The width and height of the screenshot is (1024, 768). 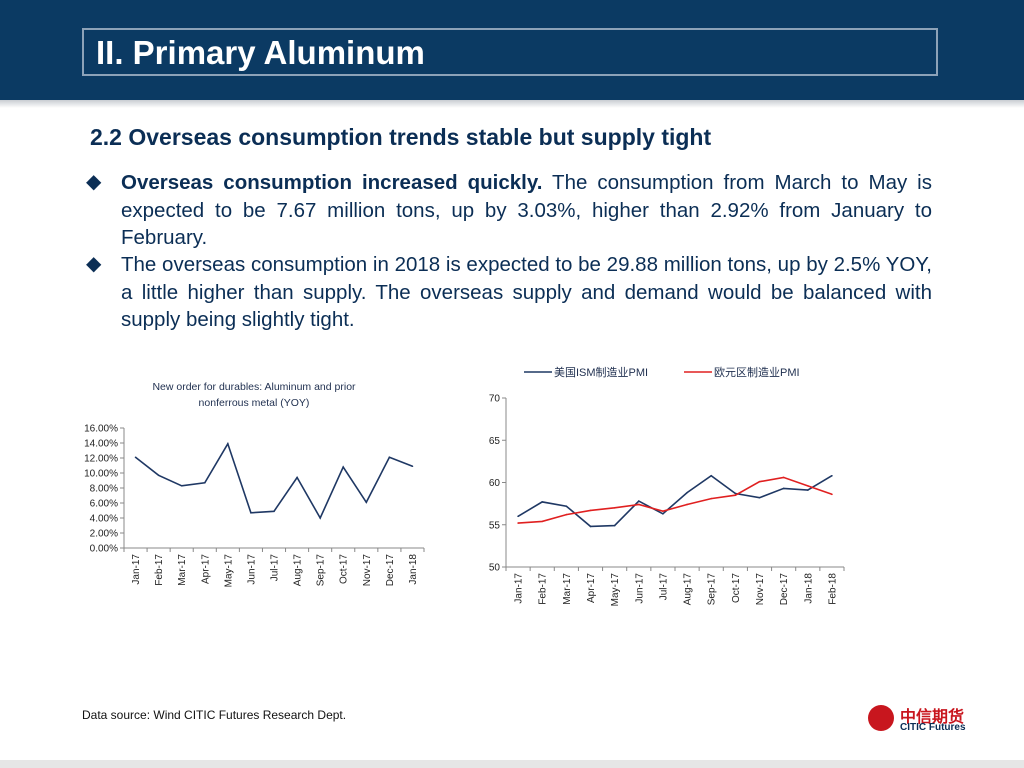 What do you see at coordinates (104, 489) in the screenshot?
I see `y-tick-label: 8.00%` at bounding box center [104, 489].